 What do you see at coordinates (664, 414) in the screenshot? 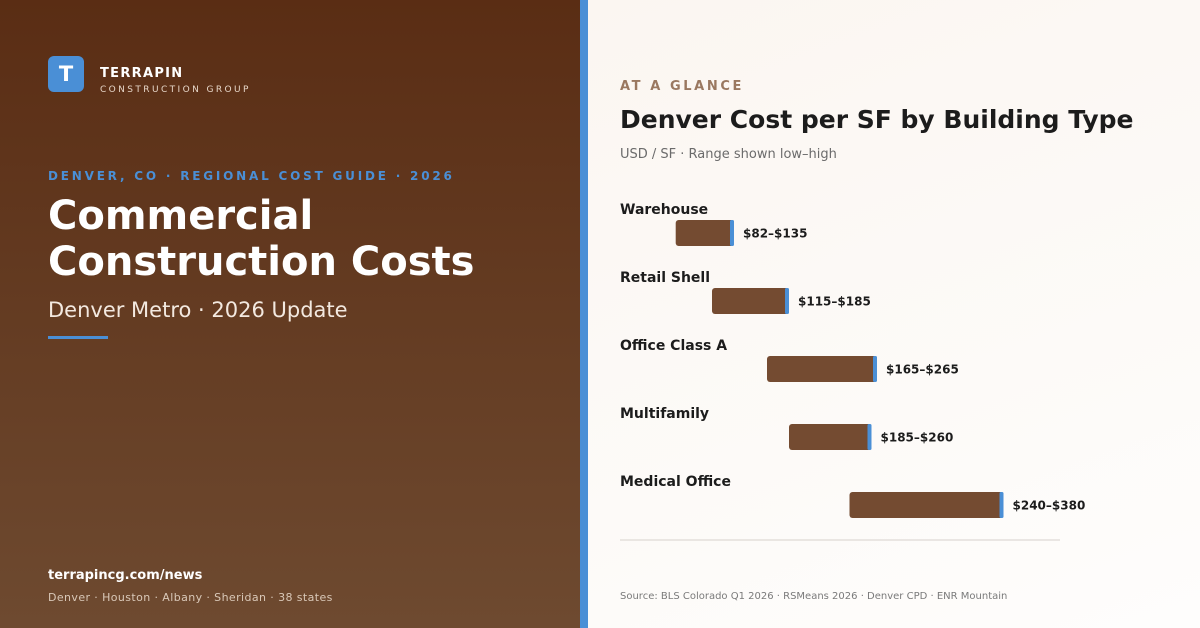
I see `category-label: Multifamily` at bounding box center [664, 414].